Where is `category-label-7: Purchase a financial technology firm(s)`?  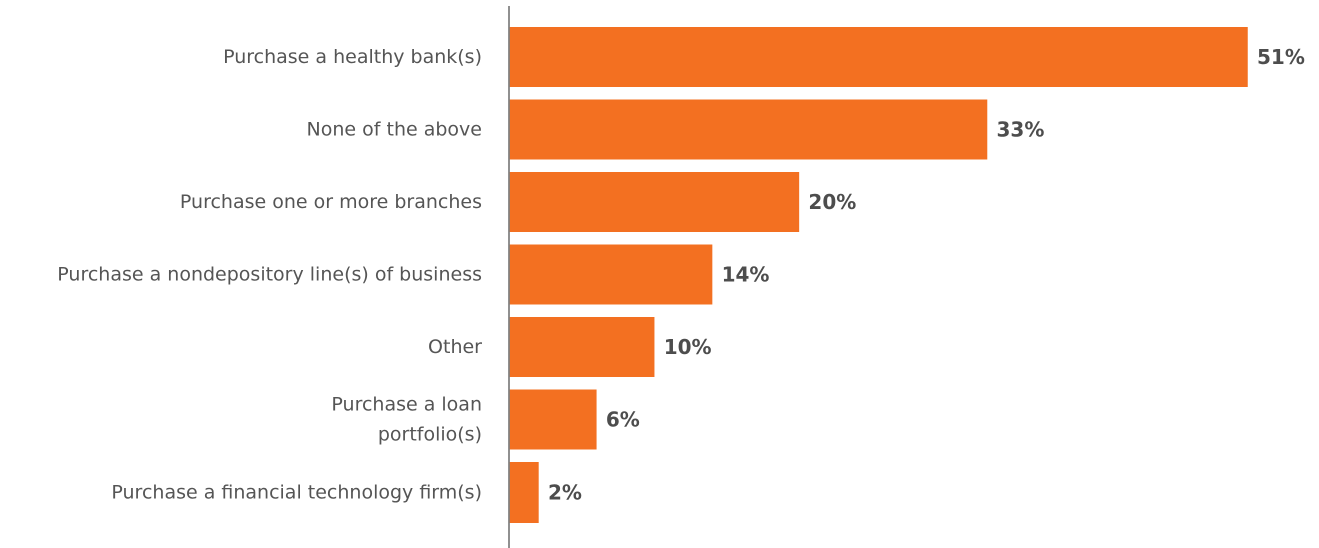 category-label-7: Purchase a financial technology firm(s) is located at coordinates (296, 493).